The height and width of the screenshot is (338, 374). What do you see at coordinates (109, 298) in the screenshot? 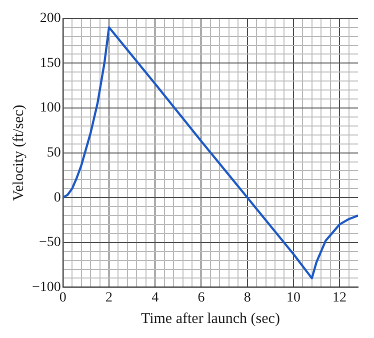
I see `x-tick-label: 2` at bounding box center [109, 298].